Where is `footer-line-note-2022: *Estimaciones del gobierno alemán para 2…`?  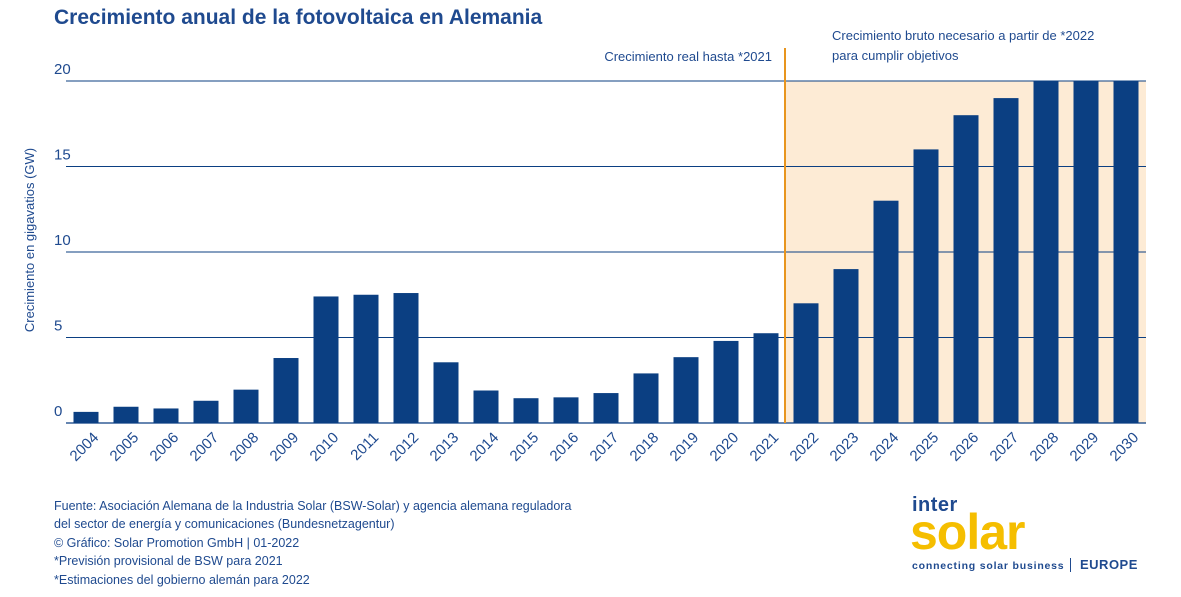
footer-line-note-2022: *Estimaciones del gobierno alemán para 2… is located at coordinates (182, 579).